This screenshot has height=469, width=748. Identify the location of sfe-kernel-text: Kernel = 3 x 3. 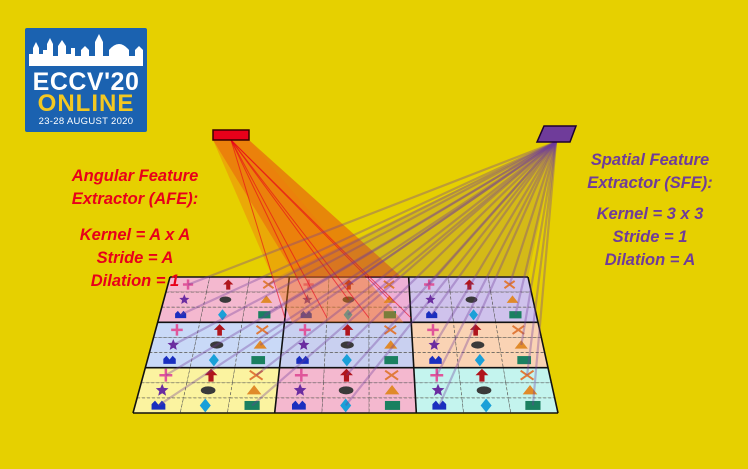
(650, 214).